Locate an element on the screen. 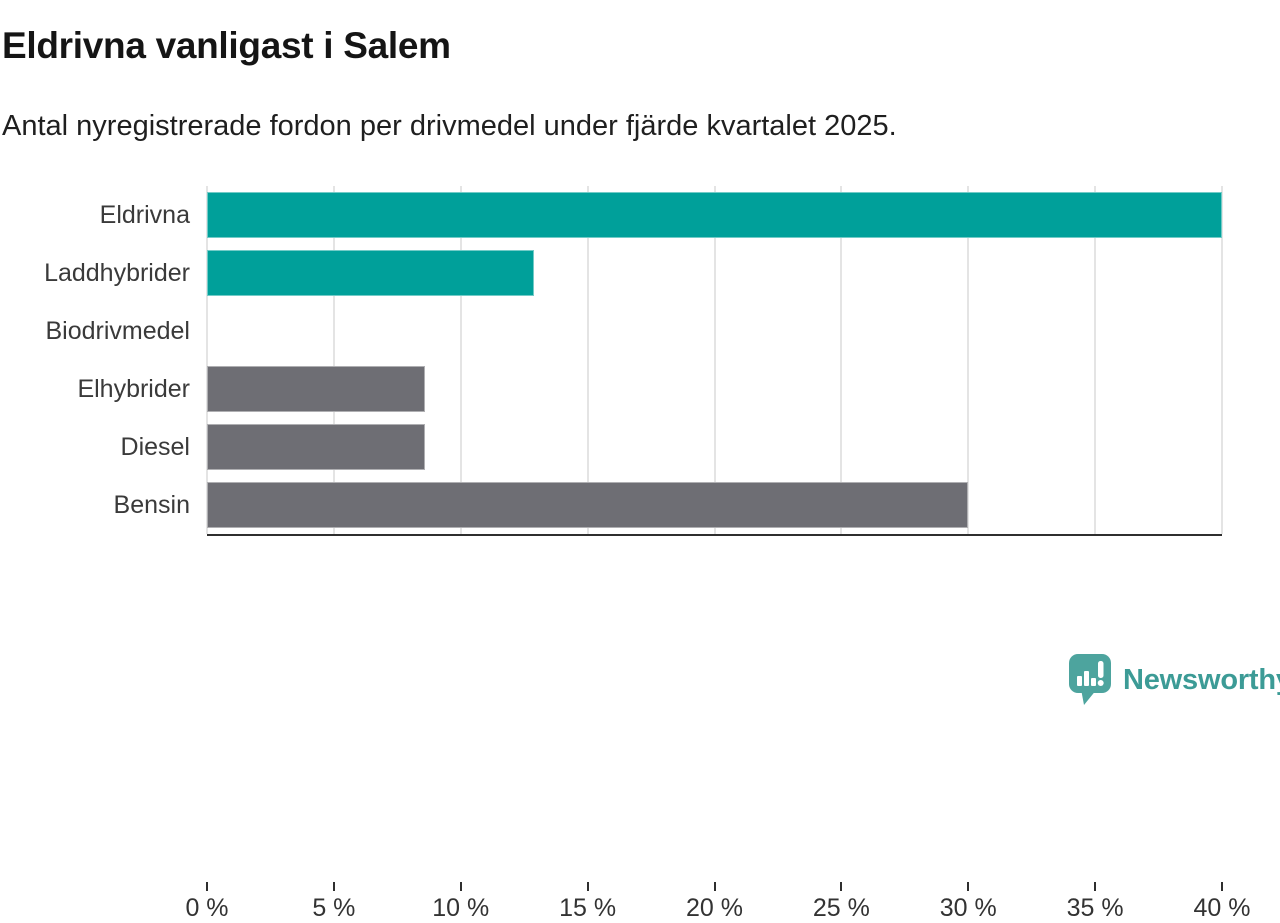  category-label: Eldrivna is located at coordinates (144, 215).